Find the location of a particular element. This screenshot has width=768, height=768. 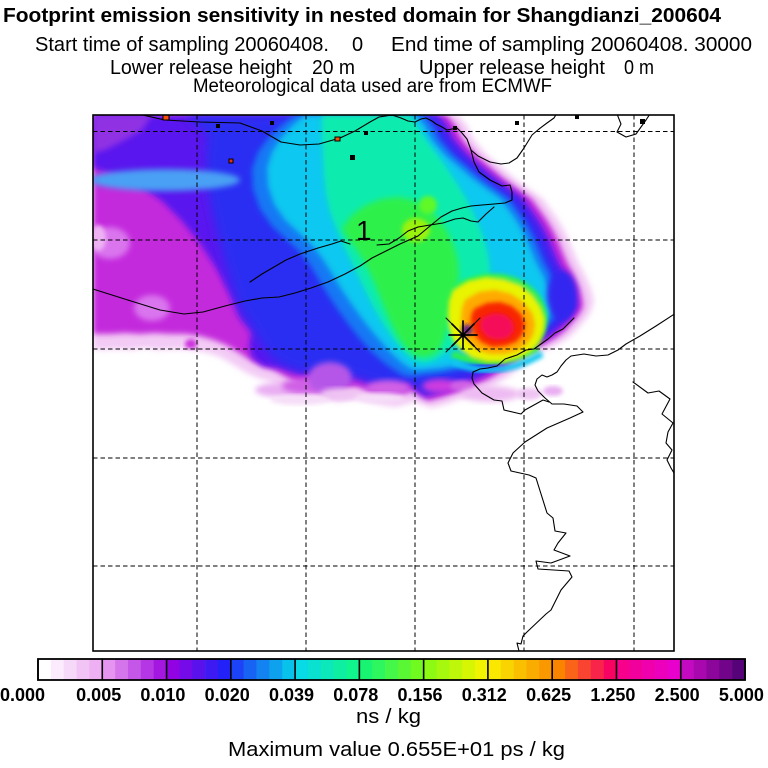

svg-text: 0.020 is located at coordinates (227, 695).